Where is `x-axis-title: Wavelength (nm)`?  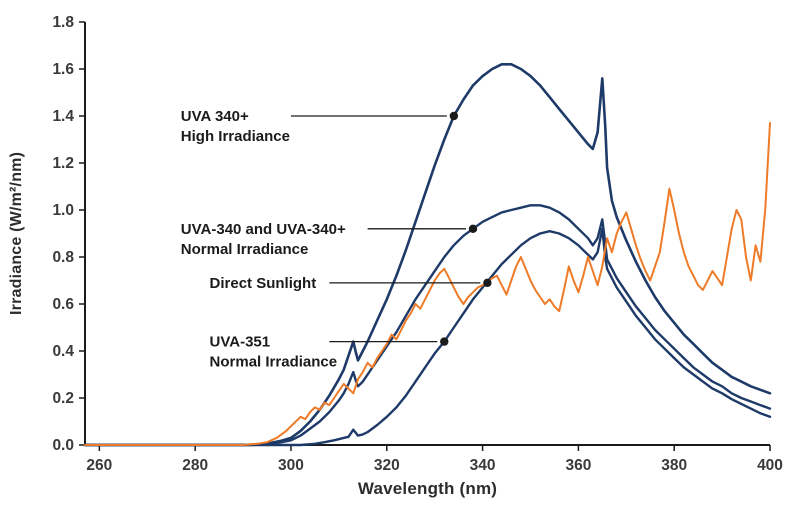 x-axis-title: Wavelength (nm) is located at coordinates (427, 488).